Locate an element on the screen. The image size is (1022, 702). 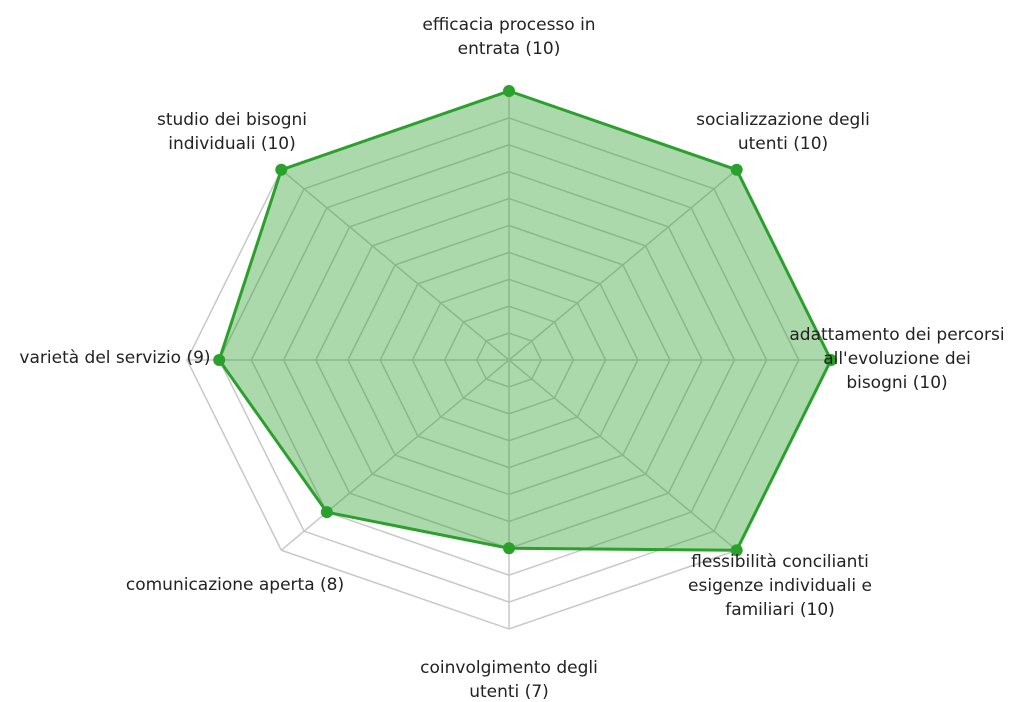
axis-label: individuali (10) is located at coordinates (232, 144).